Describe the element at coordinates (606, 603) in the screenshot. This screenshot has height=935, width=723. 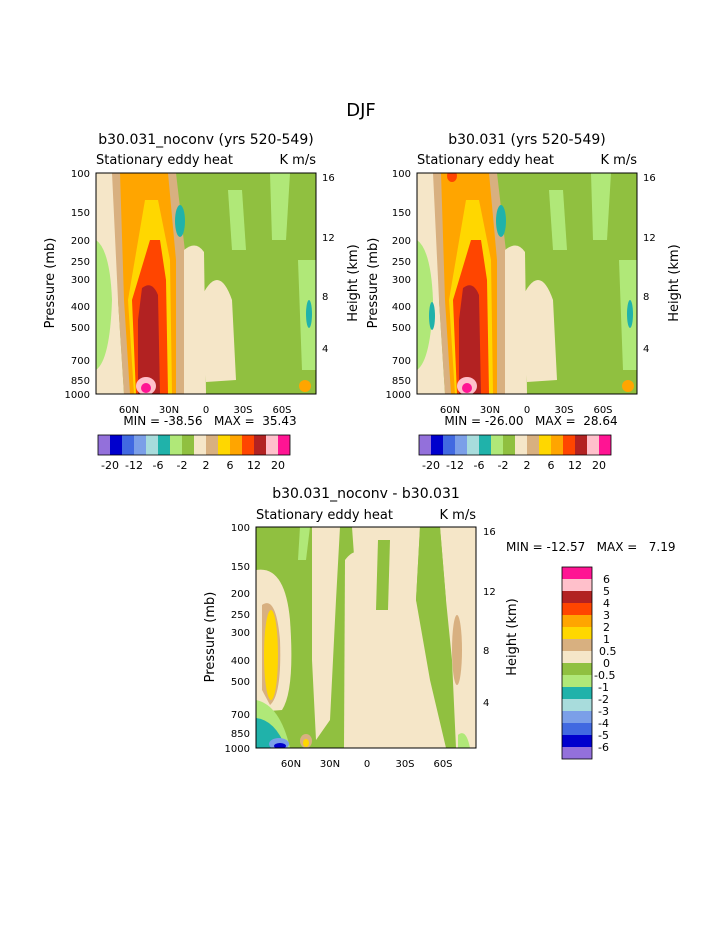
I see `legend-label: 4` at that location.